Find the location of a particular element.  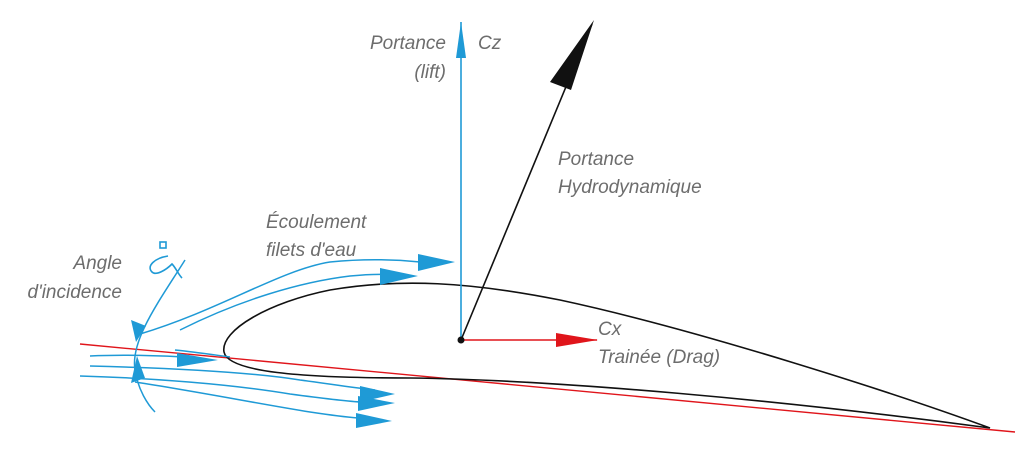

incidence-angle-arc is located at coordinates (159, 336).